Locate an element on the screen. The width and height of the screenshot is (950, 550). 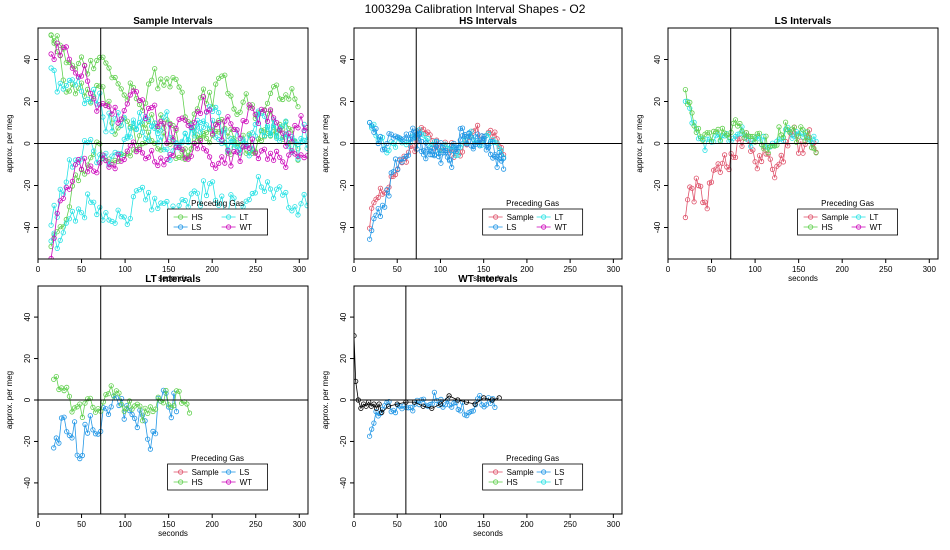
legend-title: Preceding Gas is located at coordinates (217, 458).